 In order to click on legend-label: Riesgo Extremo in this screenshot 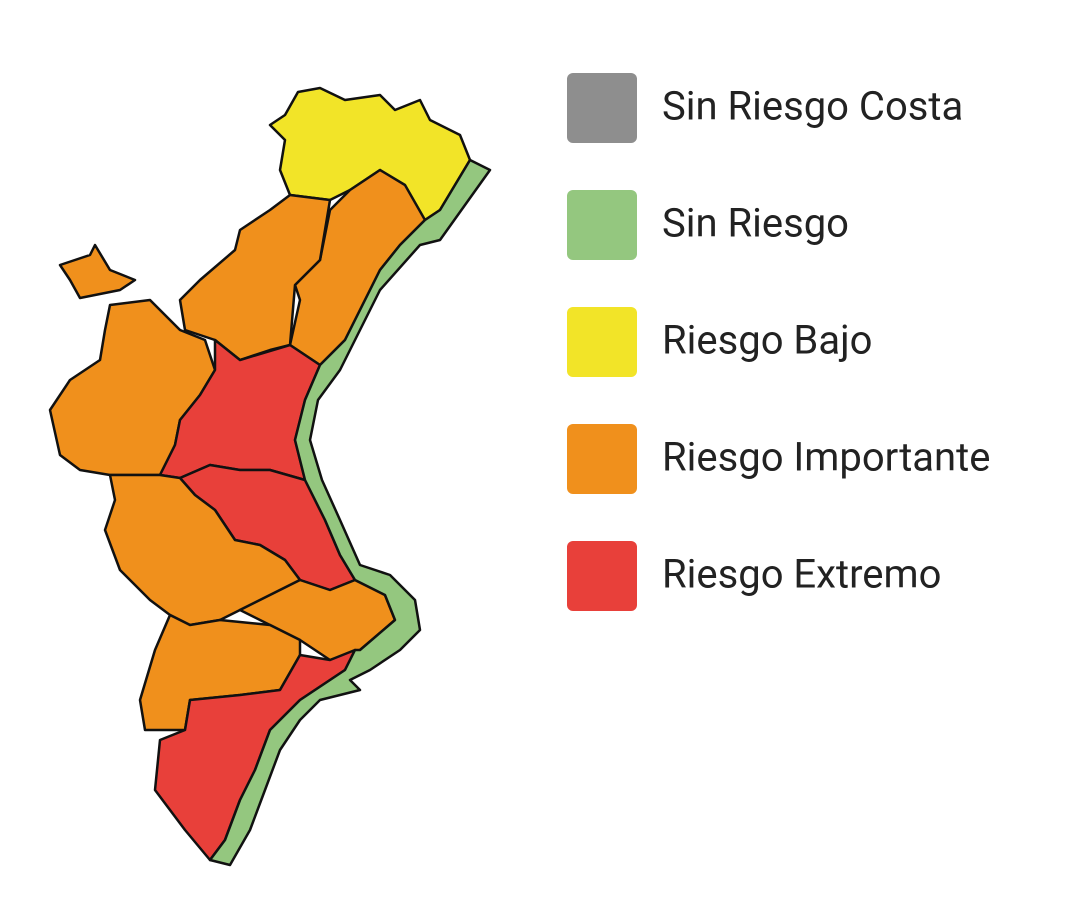, I will do `click(801, 574)`.